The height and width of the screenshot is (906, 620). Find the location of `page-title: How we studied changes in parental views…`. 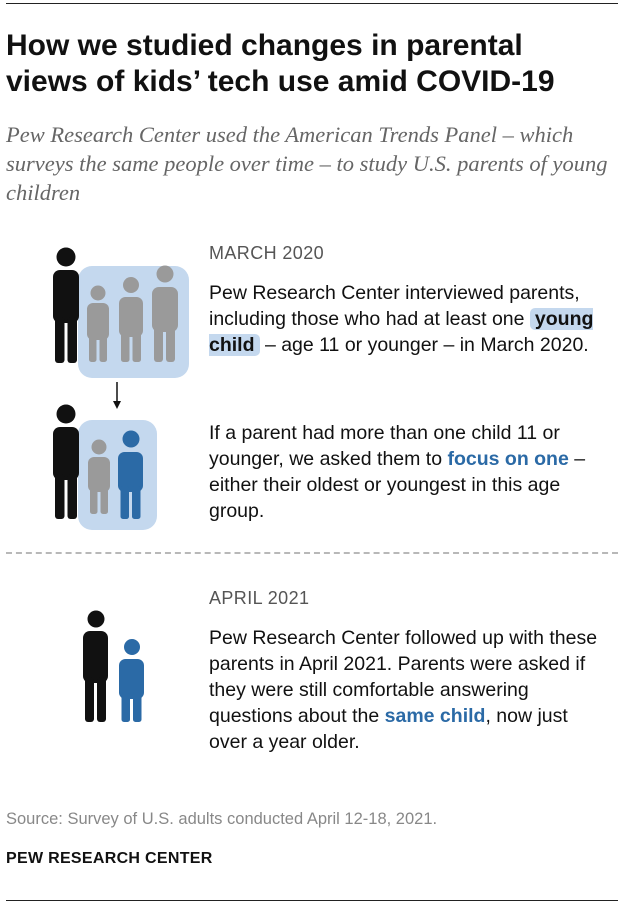

page-title: How we studied changes in parental views… is located at coordinates (280, 63).